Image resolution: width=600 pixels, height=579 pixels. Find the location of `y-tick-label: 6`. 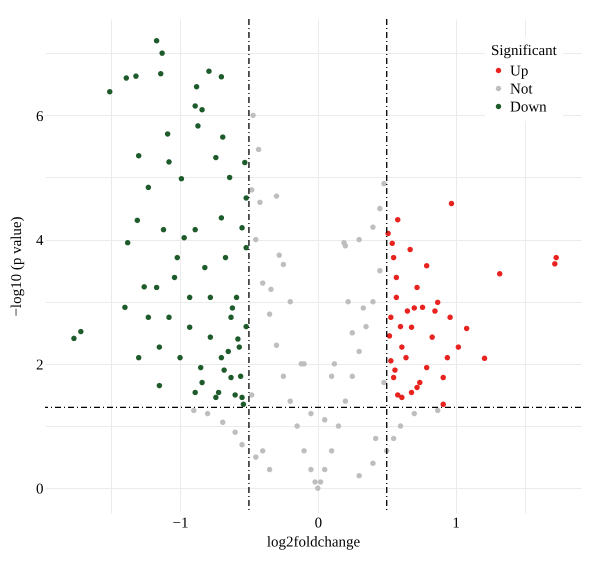

y-tick-label: 6 is located at coordinates (40, 116).